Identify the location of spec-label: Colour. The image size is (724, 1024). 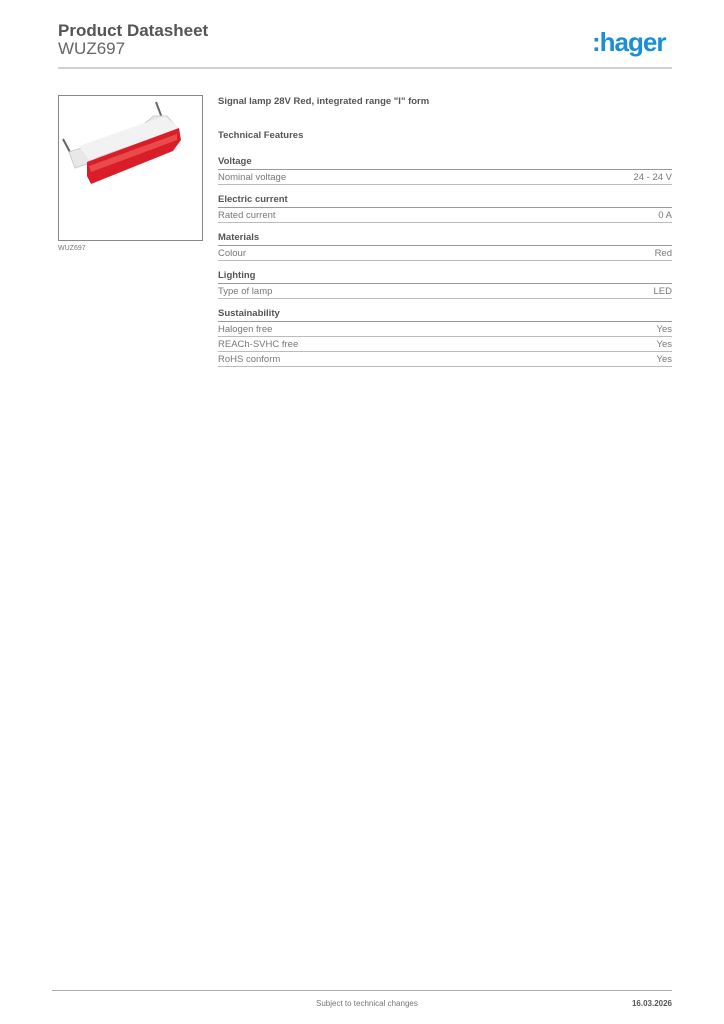
(232, 253).